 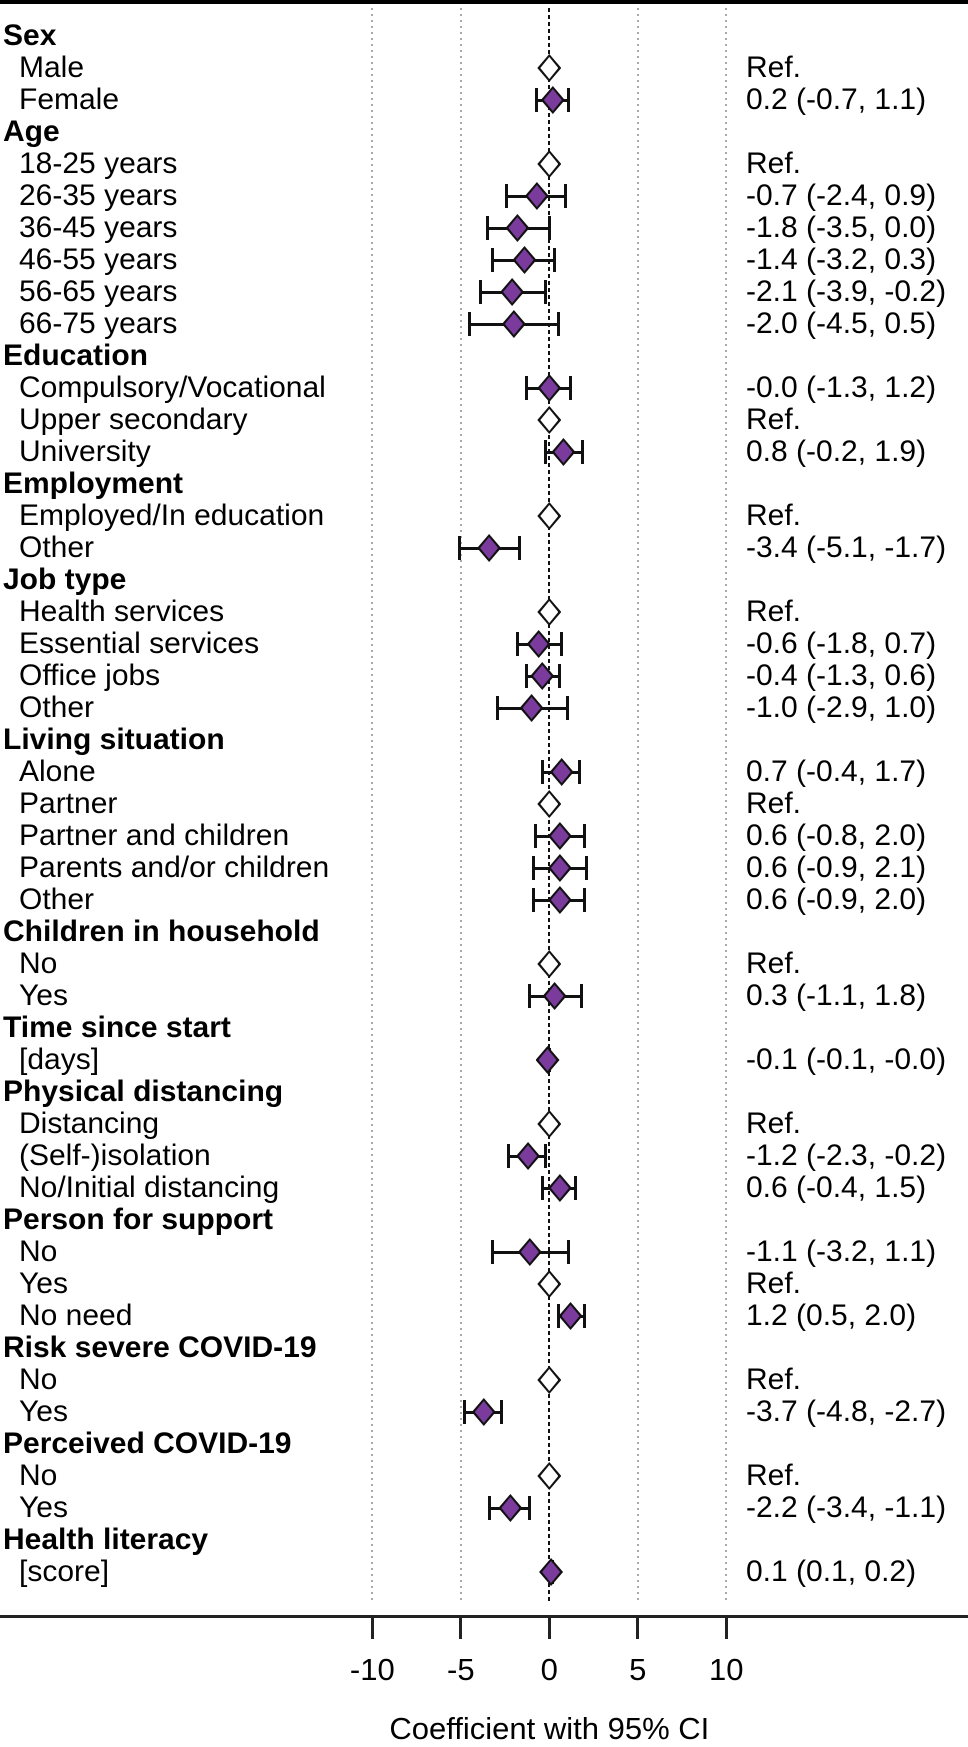 What do you see at coordinates (174, 867) in the screenshot?
I see `row-label: Parents and/or children` at bounding box center [174, 867].